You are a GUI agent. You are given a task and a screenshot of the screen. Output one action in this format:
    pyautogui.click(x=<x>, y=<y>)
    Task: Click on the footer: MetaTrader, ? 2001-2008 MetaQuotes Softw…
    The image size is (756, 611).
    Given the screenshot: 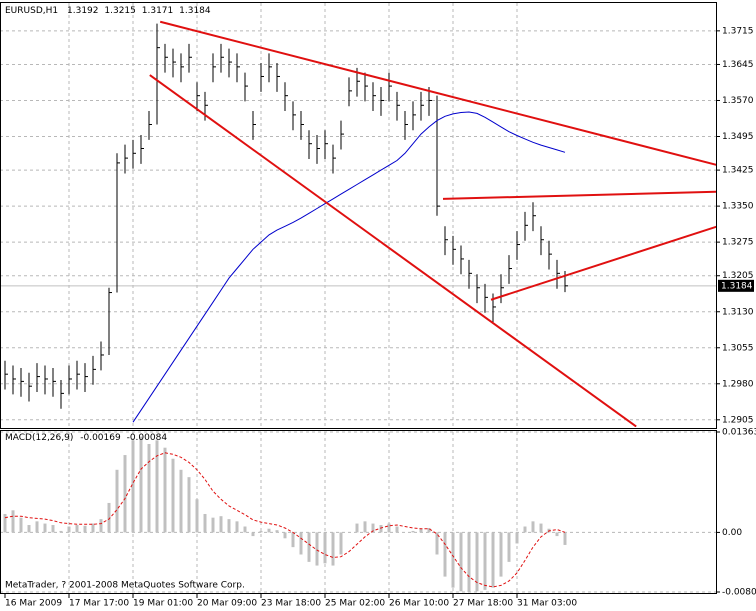 What is the action you would take?
    pyautogui.click(x=125, y=586)
    